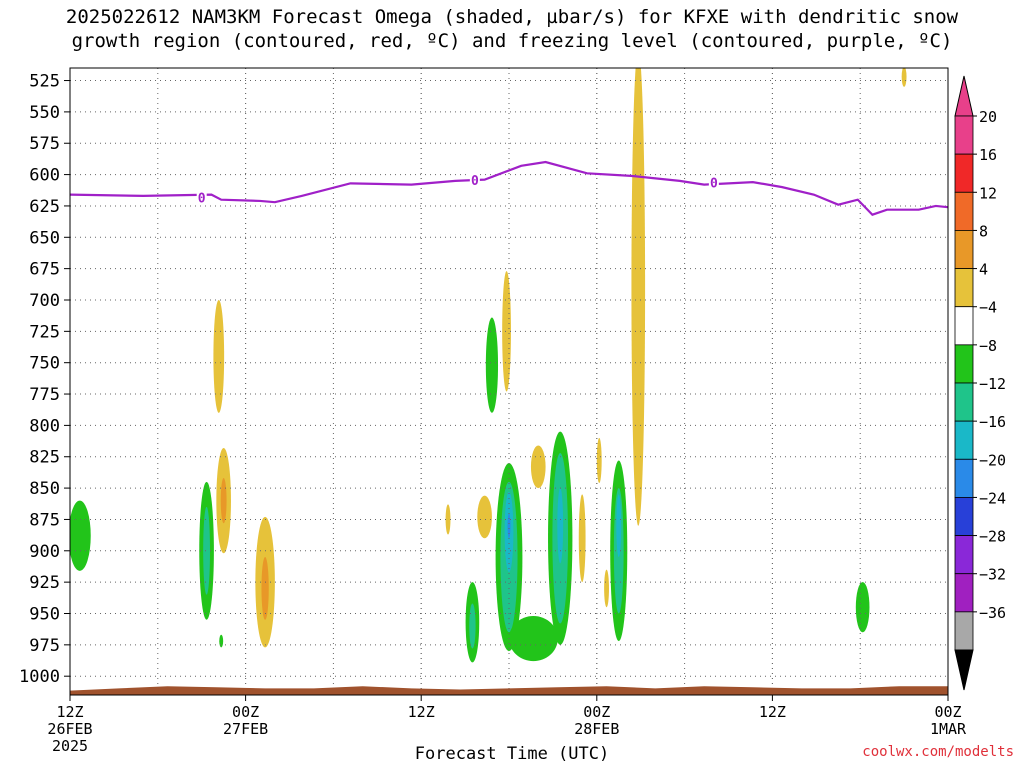 This screenshot has height=768, width=1024. Describe the element at coordinates (512, 754) in the screenshot. I see `x-axis-label: Forecast Time (UTC)` at that location.